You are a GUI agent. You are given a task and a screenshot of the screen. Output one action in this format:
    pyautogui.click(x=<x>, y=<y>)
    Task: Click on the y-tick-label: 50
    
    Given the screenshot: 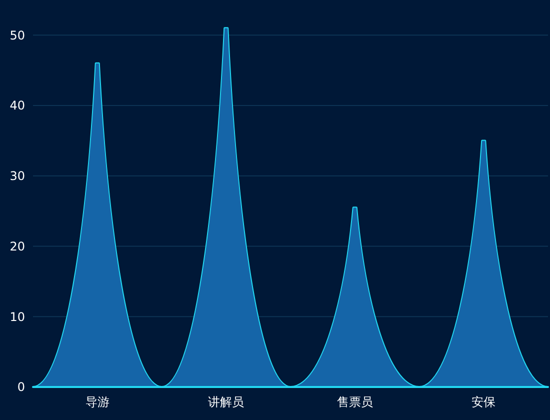 What is the action you would take?
    pyautogui.click(x=17, y=35)
    